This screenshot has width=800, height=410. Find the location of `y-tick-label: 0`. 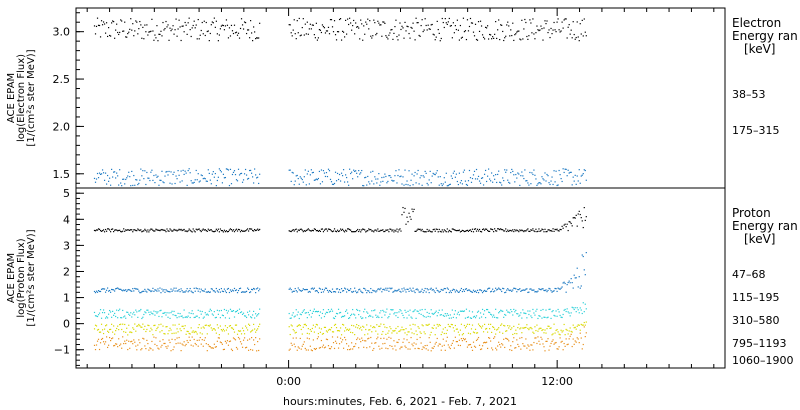

y-tick-label: 0 is located at coordinates (66, 324).